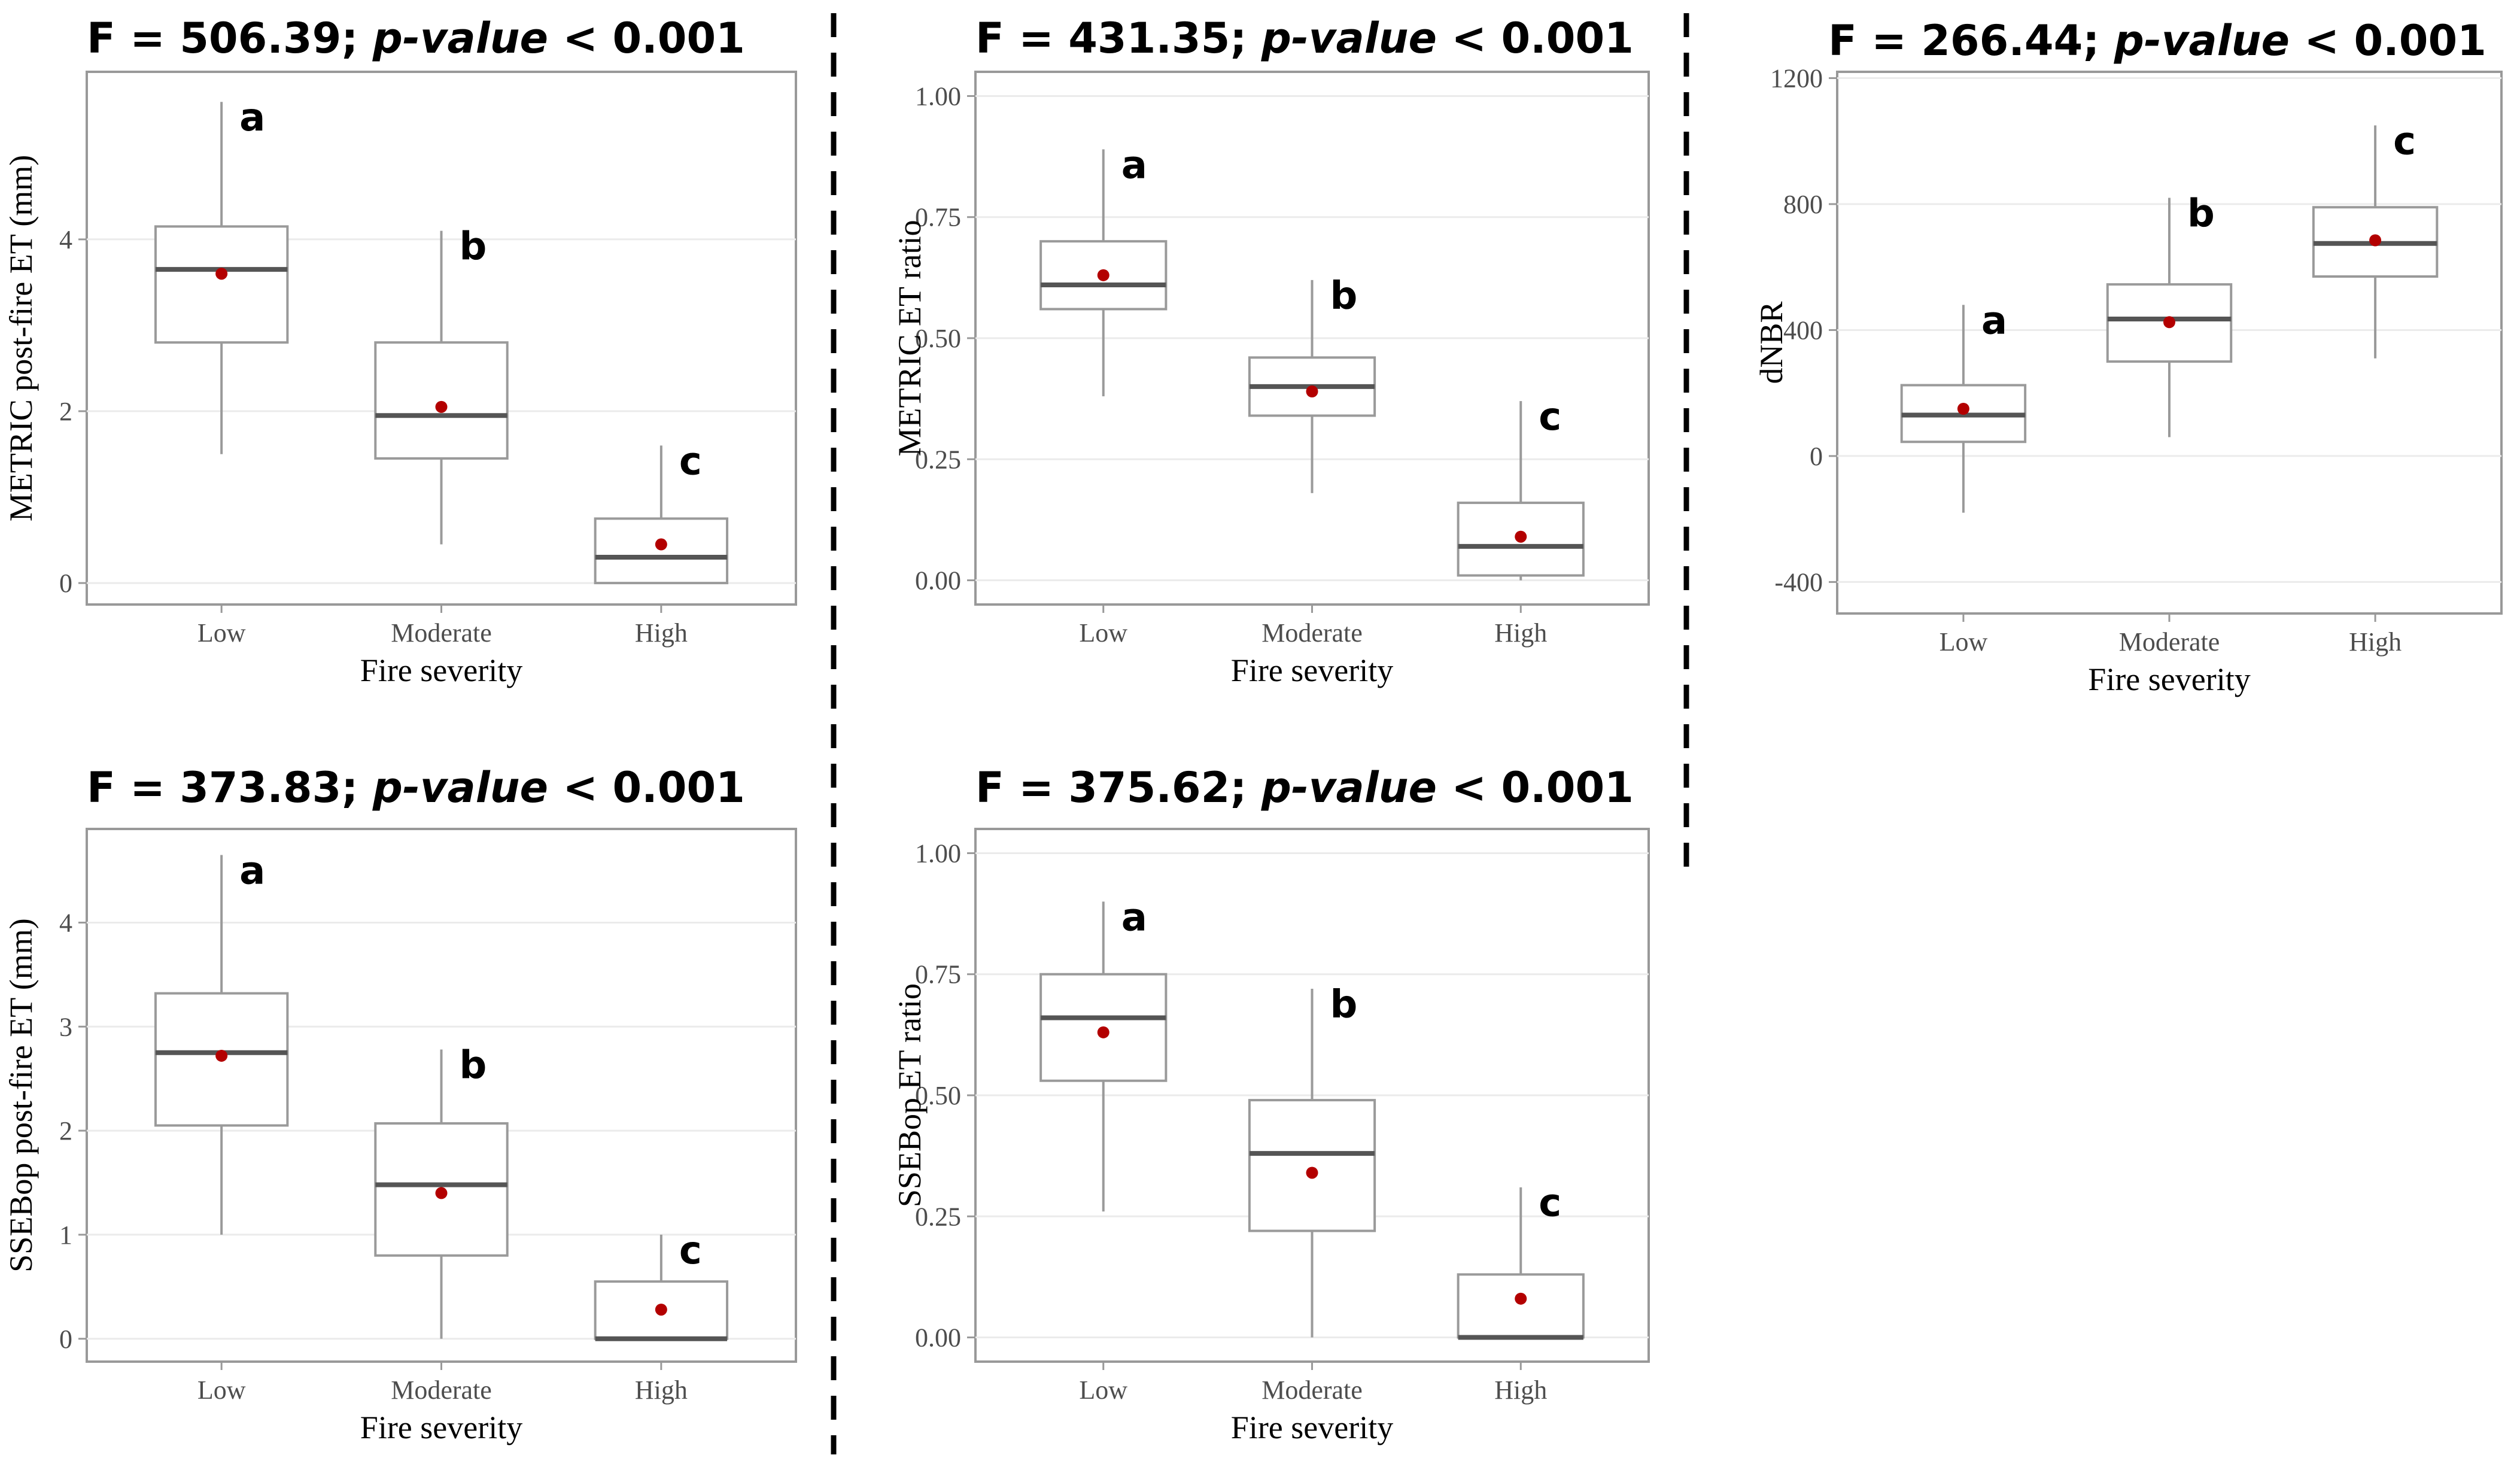 This screenshot has height=1458, width=2520. I want to click on y-axis-title: SSEBop post-fire ET (mm), so click(21, 1095).